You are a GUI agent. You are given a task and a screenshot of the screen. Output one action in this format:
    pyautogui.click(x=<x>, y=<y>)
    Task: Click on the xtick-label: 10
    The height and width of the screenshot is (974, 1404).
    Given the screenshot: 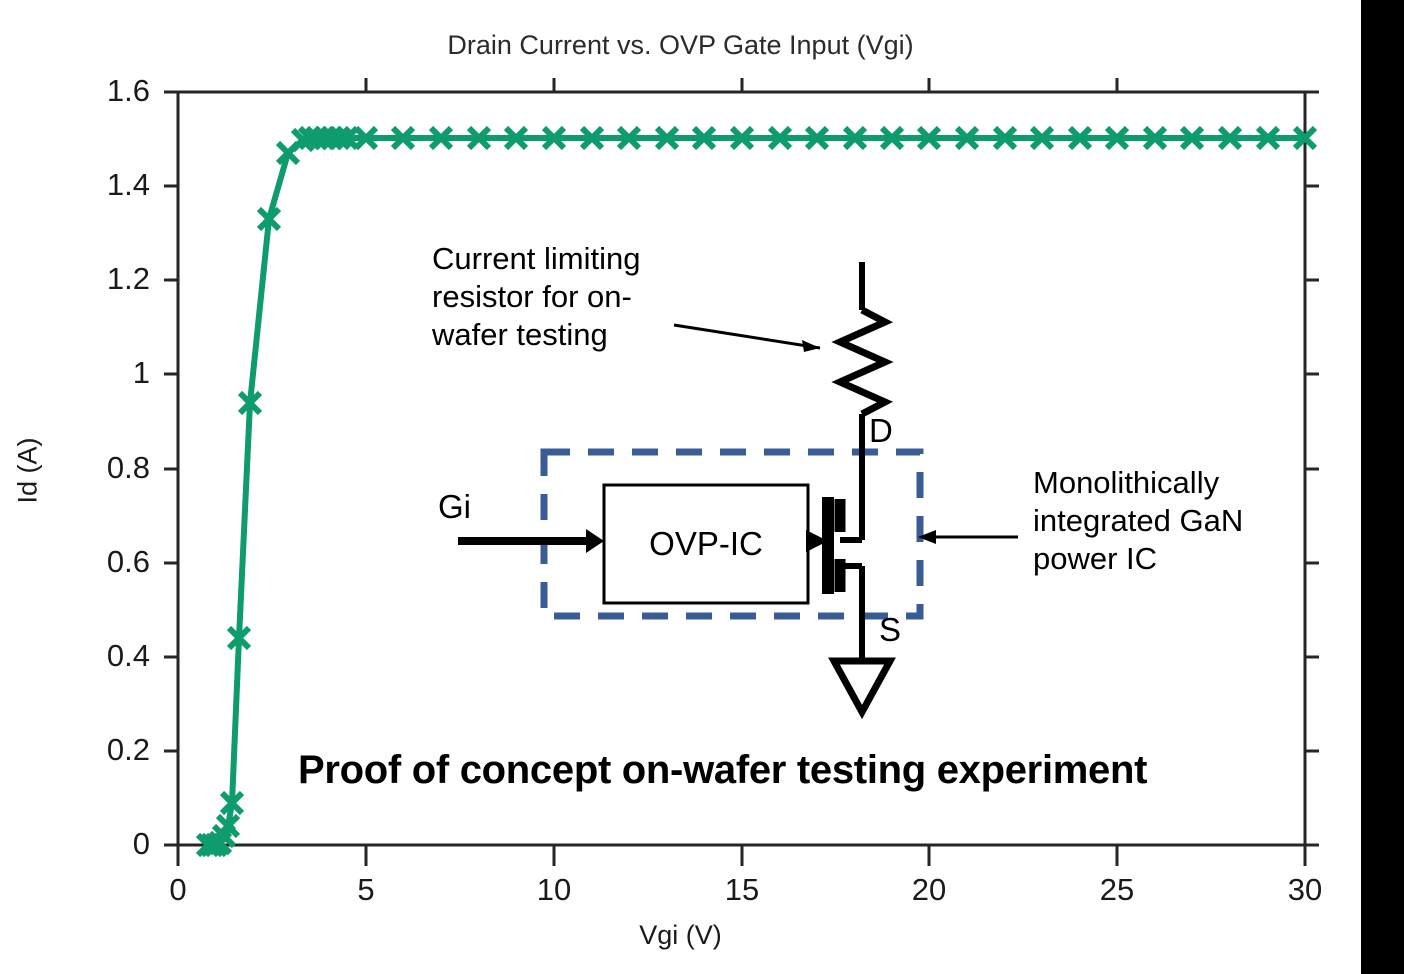 What is the action you would take?
    pyautogui.click(x=554, y=889)
    